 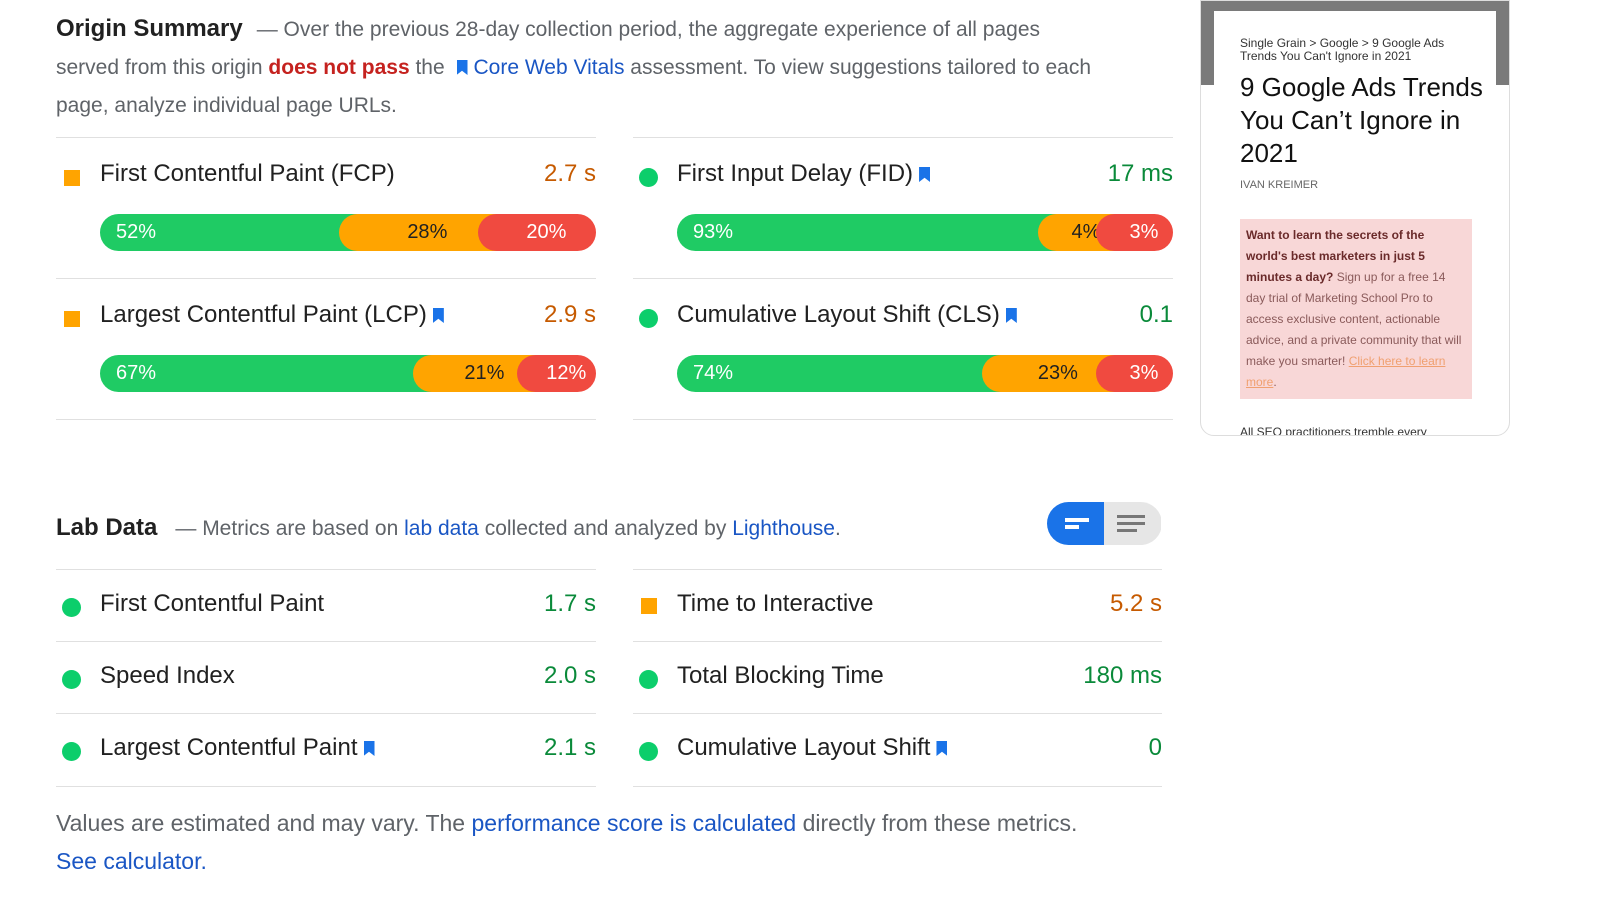 What do you see at coordinates (149, 28) in the screenshot?
I see `origin-summary-title: Origin Summary` at bounding box center [149, 28].